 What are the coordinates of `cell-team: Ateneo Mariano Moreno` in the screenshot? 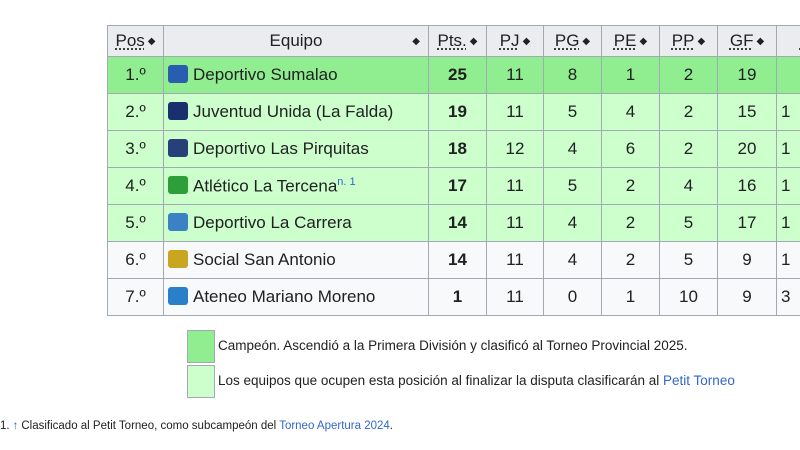 It's located at (296, 297).